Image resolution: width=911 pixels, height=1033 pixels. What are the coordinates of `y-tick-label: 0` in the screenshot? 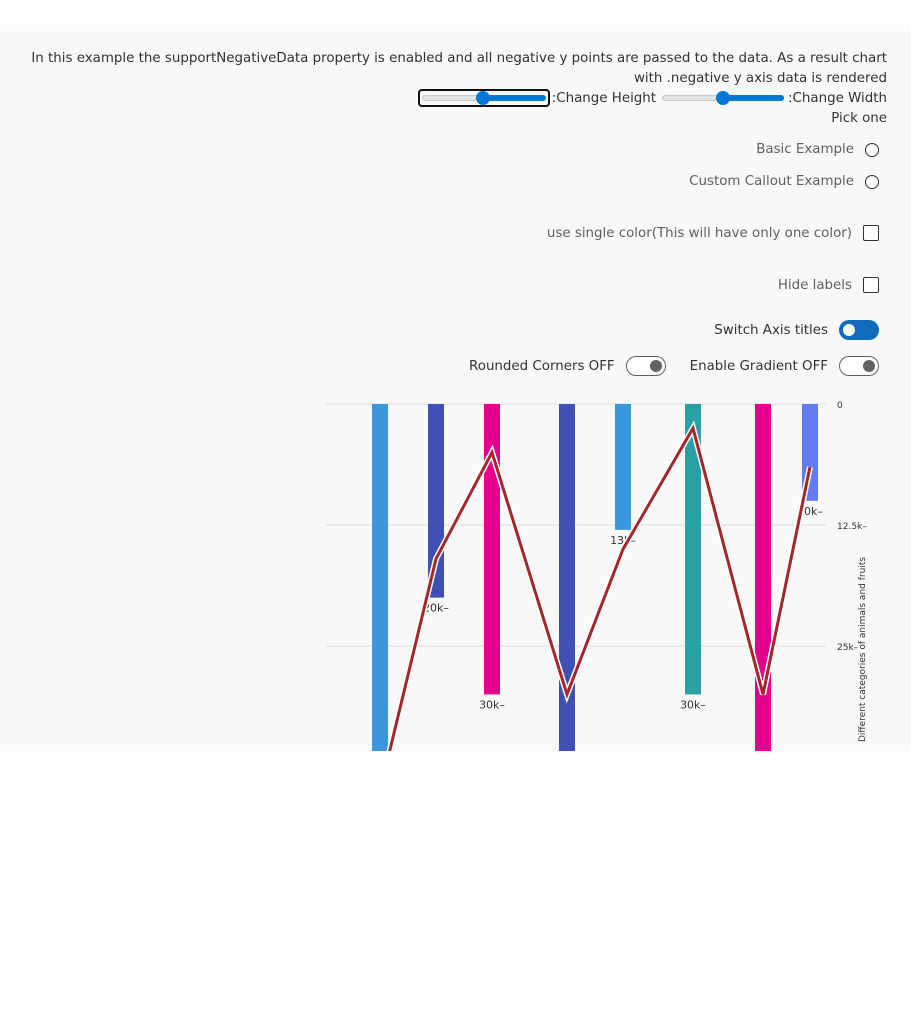 It's located at (840, 406).